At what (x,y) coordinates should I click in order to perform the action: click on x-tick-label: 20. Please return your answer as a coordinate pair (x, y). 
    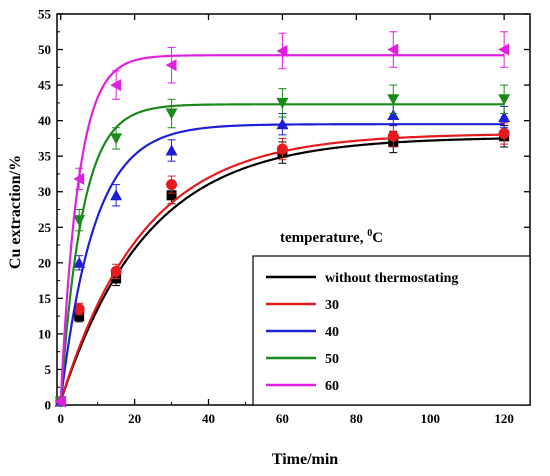
    Looking at the image, I should click on (134, 418).